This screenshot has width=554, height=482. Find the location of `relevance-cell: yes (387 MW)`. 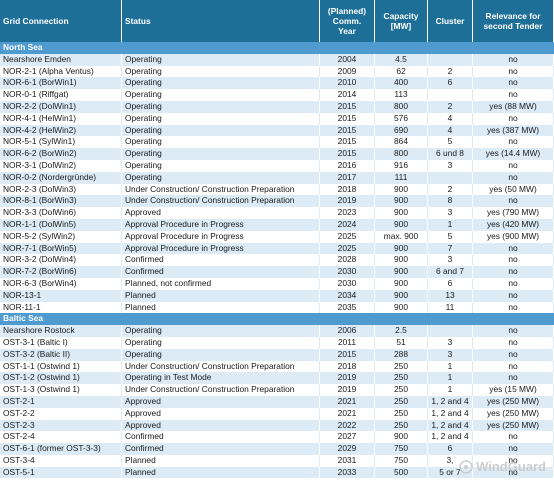

relevance-cell: yes (387 MW) is located at coordinates (513, 130).